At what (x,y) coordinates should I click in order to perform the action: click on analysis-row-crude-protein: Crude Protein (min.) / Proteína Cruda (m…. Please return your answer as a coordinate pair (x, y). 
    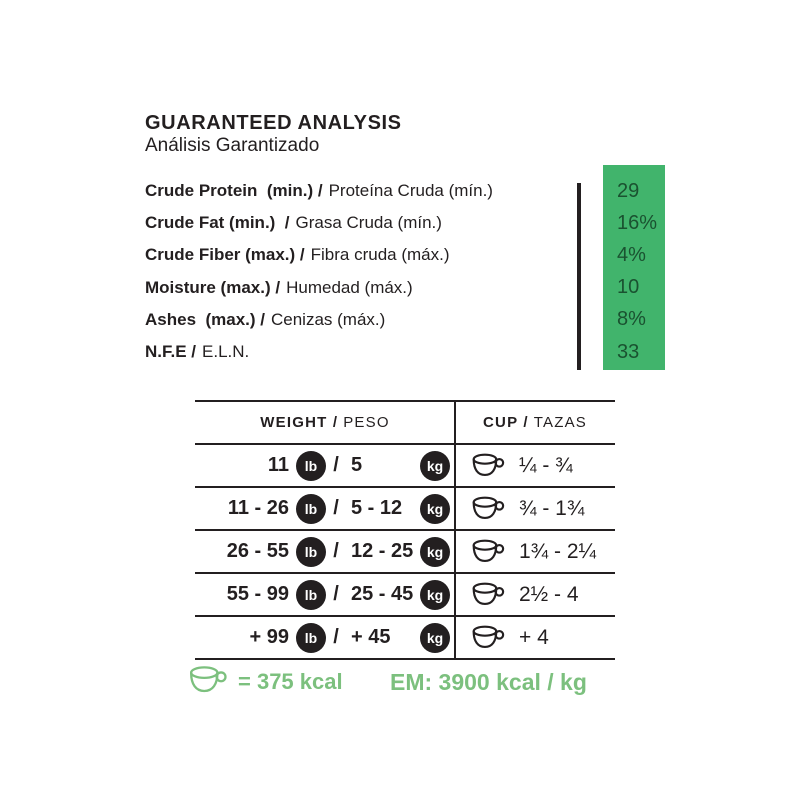
    Looking at the image, I should click on (319, 191).